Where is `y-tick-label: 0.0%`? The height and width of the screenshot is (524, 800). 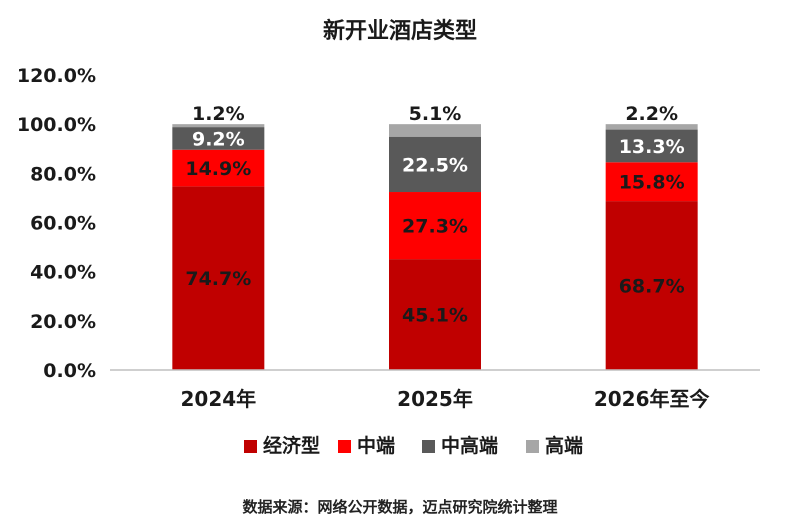 y-tick-label: 0.0% is located at coordinates (69, 371).